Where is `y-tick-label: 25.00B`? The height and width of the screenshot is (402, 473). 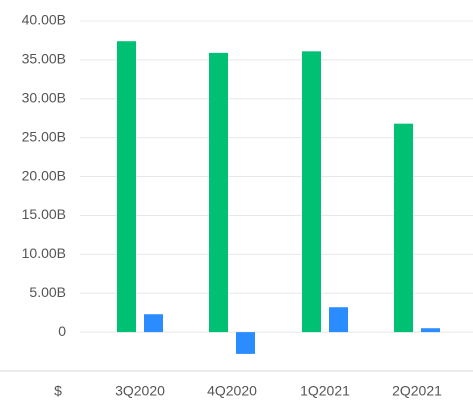 y-tick-label: 25.00B is located at coordinates (44, 136).